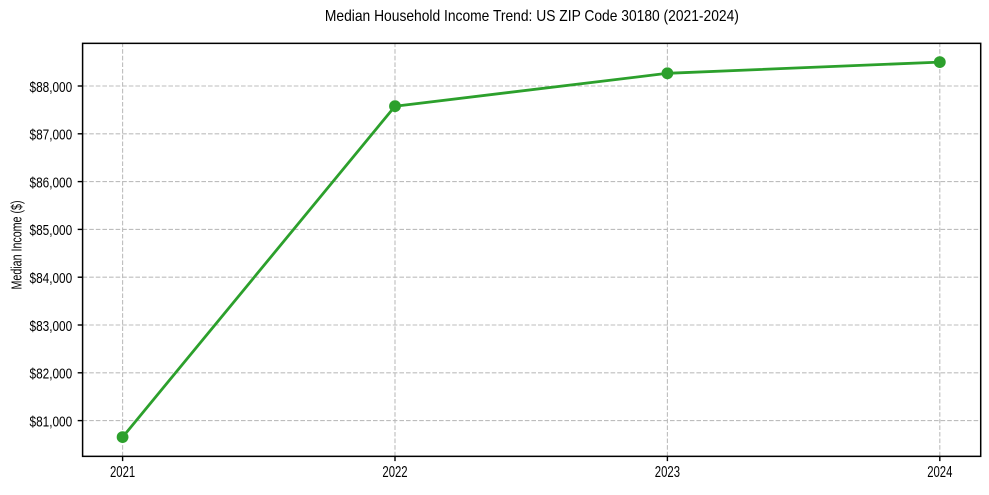  What do you see at coordinates (51, 278) in the screenshot?
I see `svg-text: $84,000` at bounding box center [51, 278].